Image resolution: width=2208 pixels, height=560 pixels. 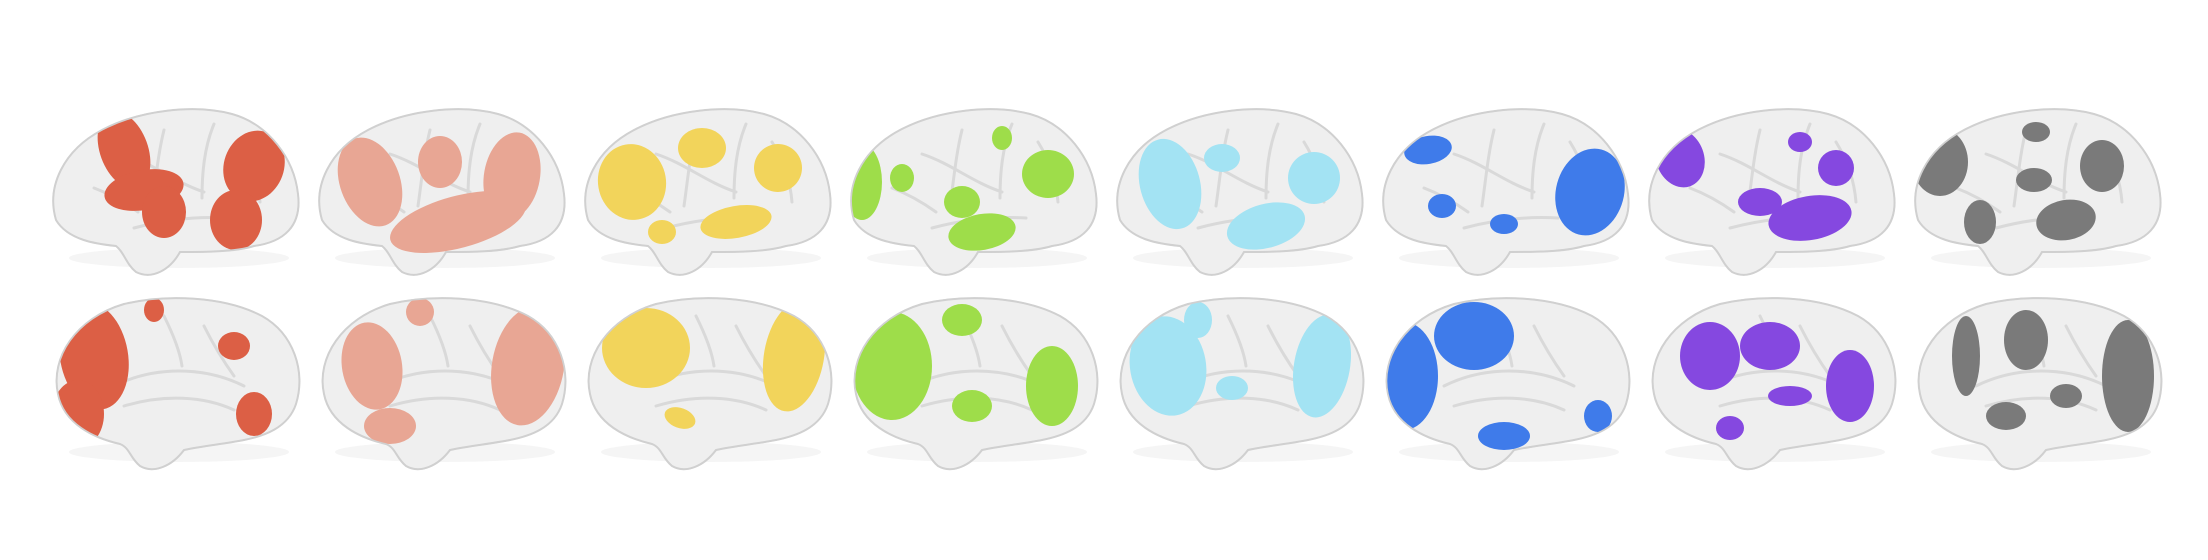 I want to click on sulci, so click(x=179, y=363).